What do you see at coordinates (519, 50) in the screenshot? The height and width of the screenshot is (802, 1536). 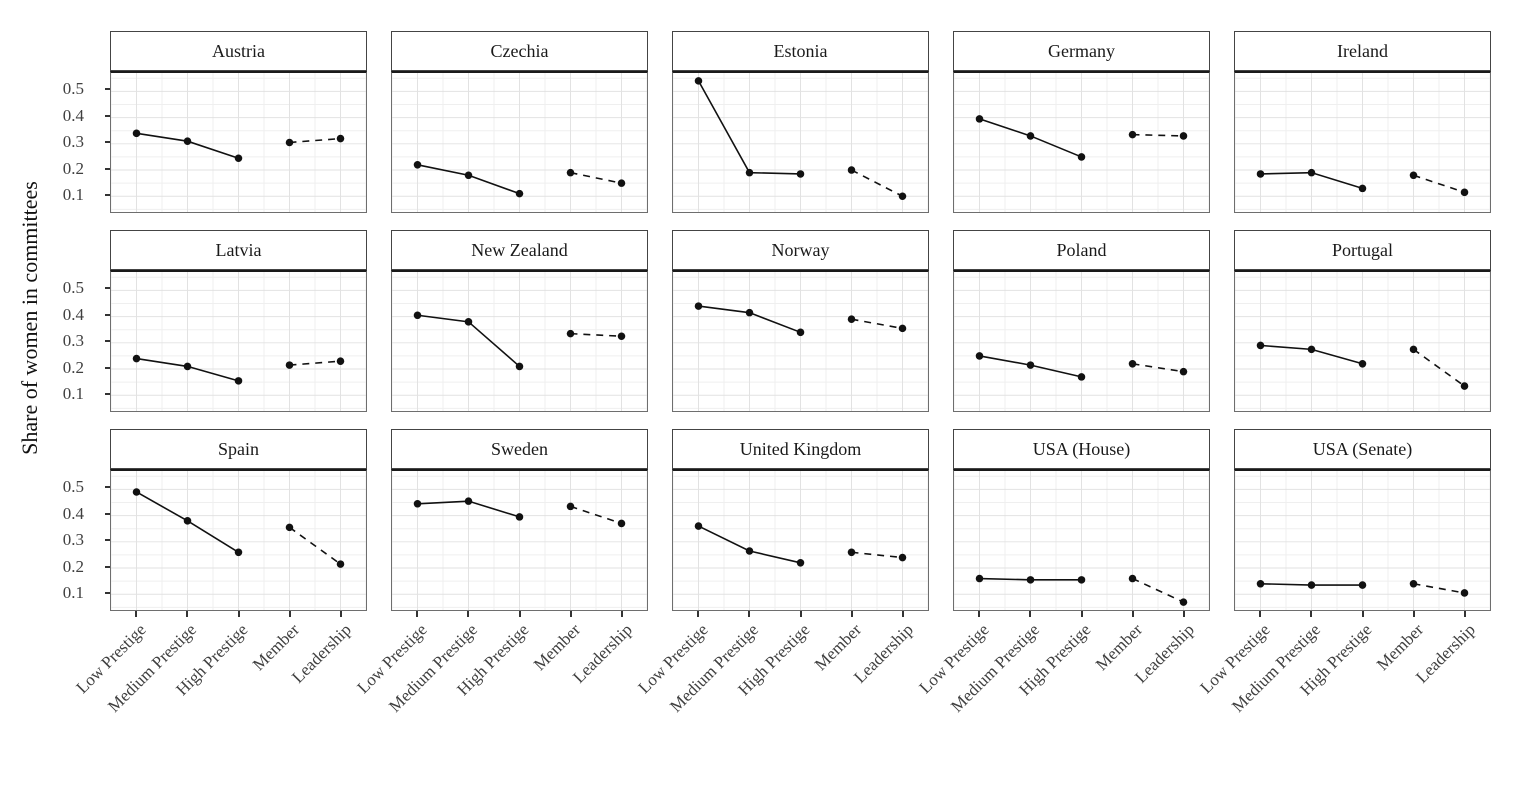 I see `facet-title: Czechia` at bounding box center [519, 50].